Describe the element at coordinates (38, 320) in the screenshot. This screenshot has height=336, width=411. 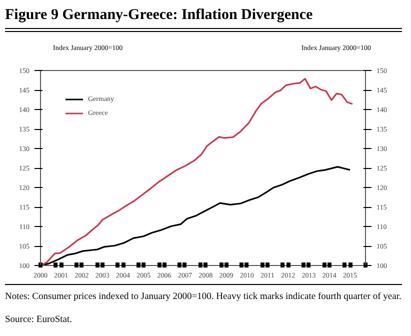
I see `source-note: Source: EuroStat.` at that location.